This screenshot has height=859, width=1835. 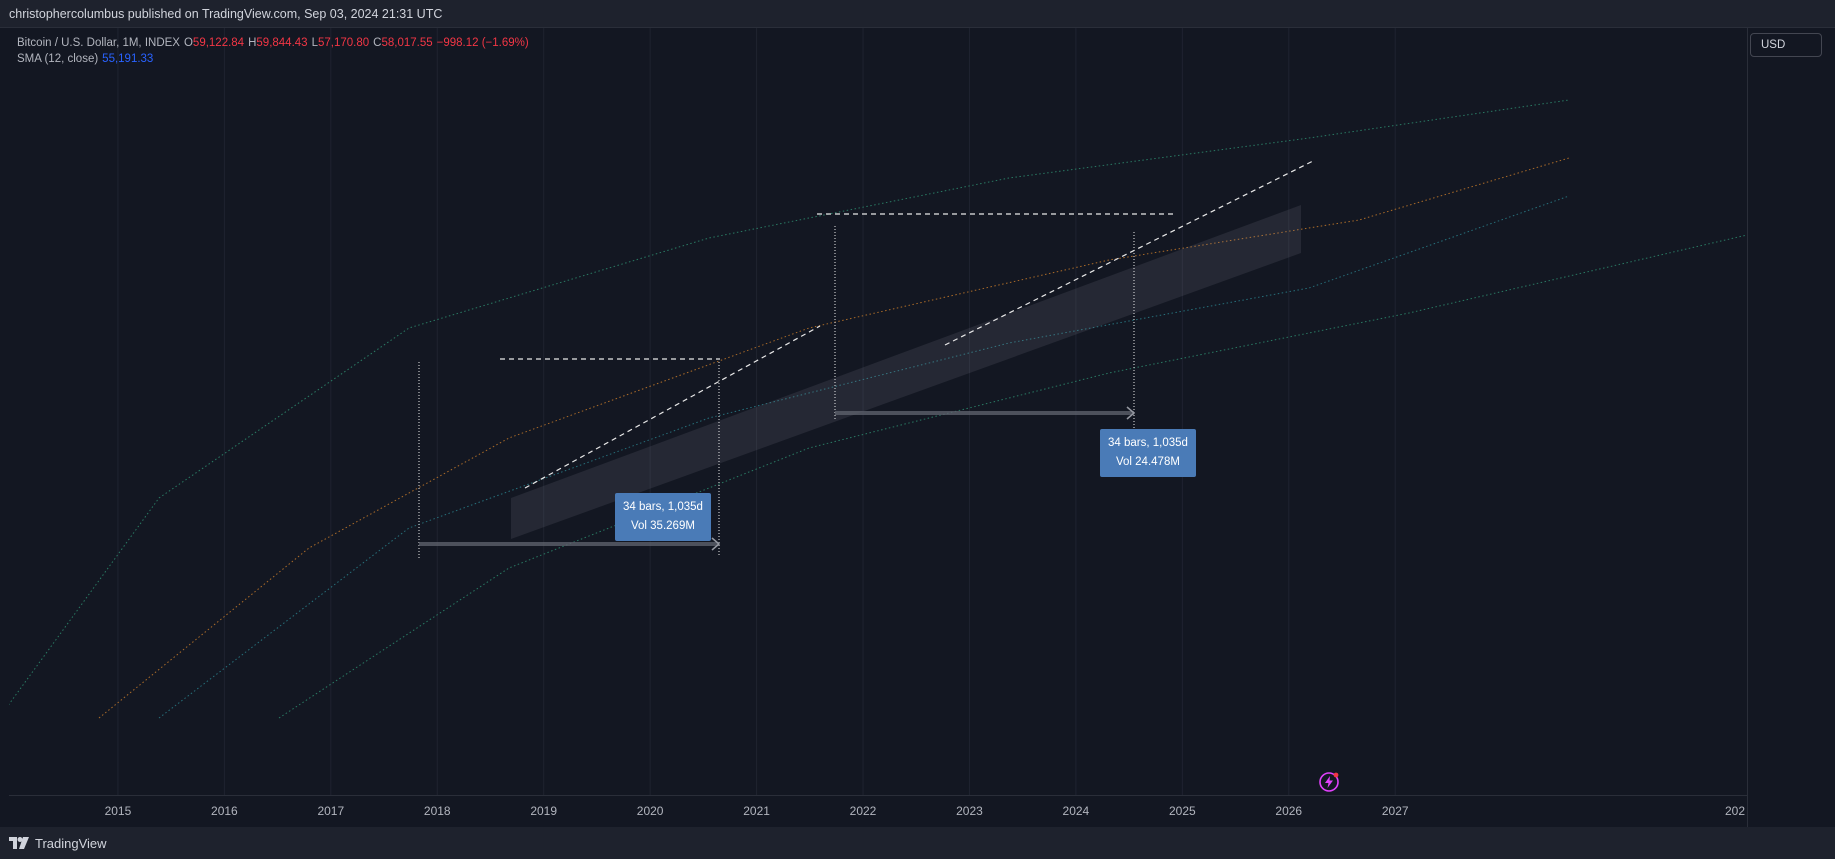 I want to click on low-label: L, so click(x=314, y=43).